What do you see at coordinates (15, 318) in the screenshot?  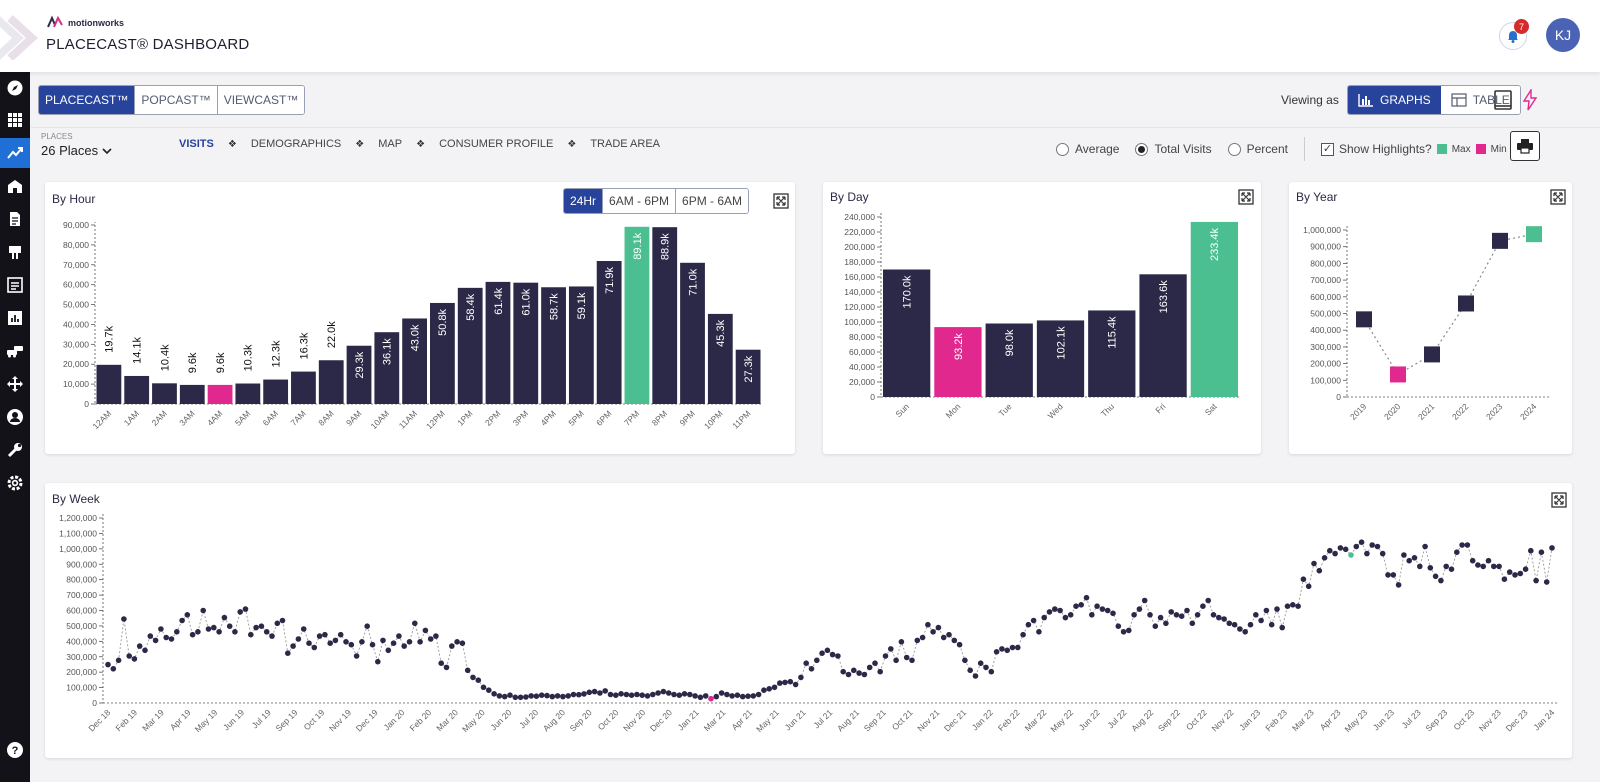 I see `sidebar-item-analytics` at bounding box center [15, 318].